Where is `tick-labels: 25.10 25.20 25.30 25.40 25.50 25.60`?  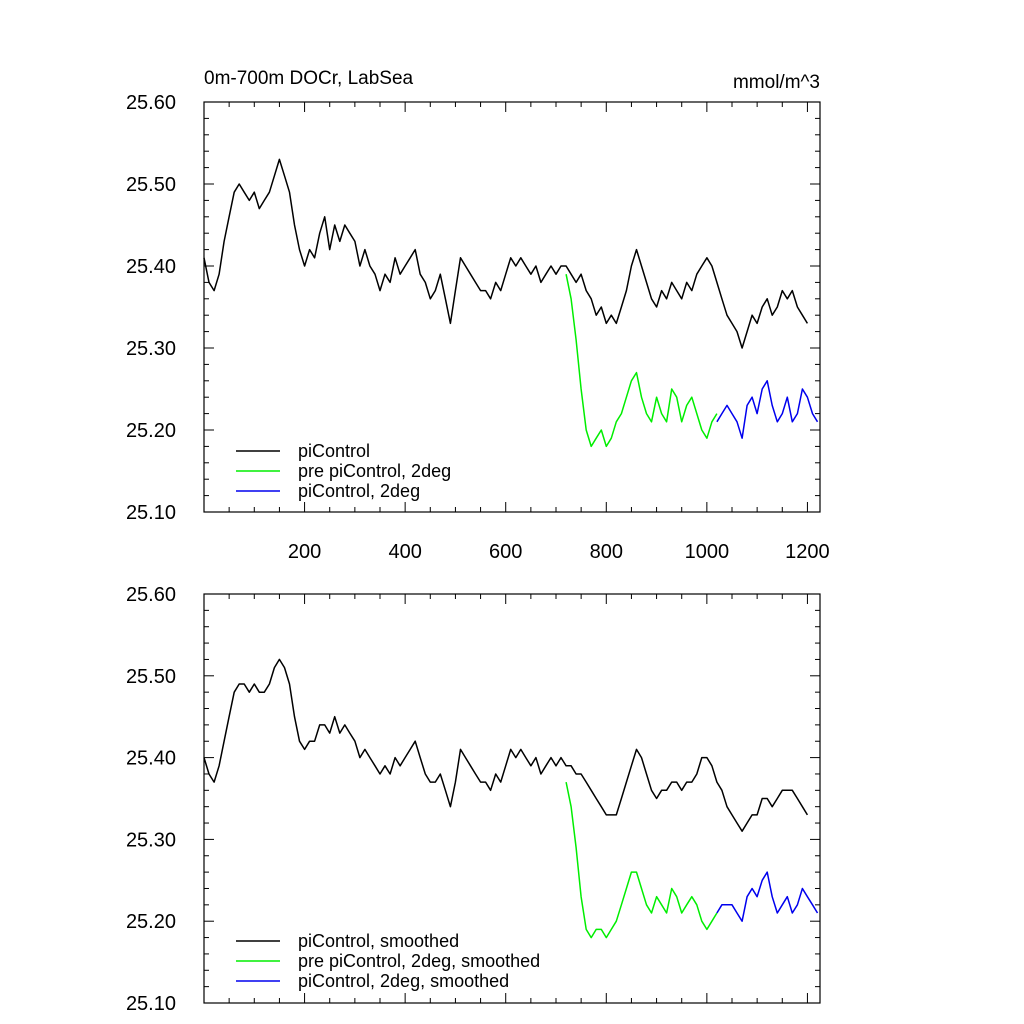
tick-labels: 25.10 25.20 25.30 25.40 25.50 25.60 is located at coordinates (151, 799).